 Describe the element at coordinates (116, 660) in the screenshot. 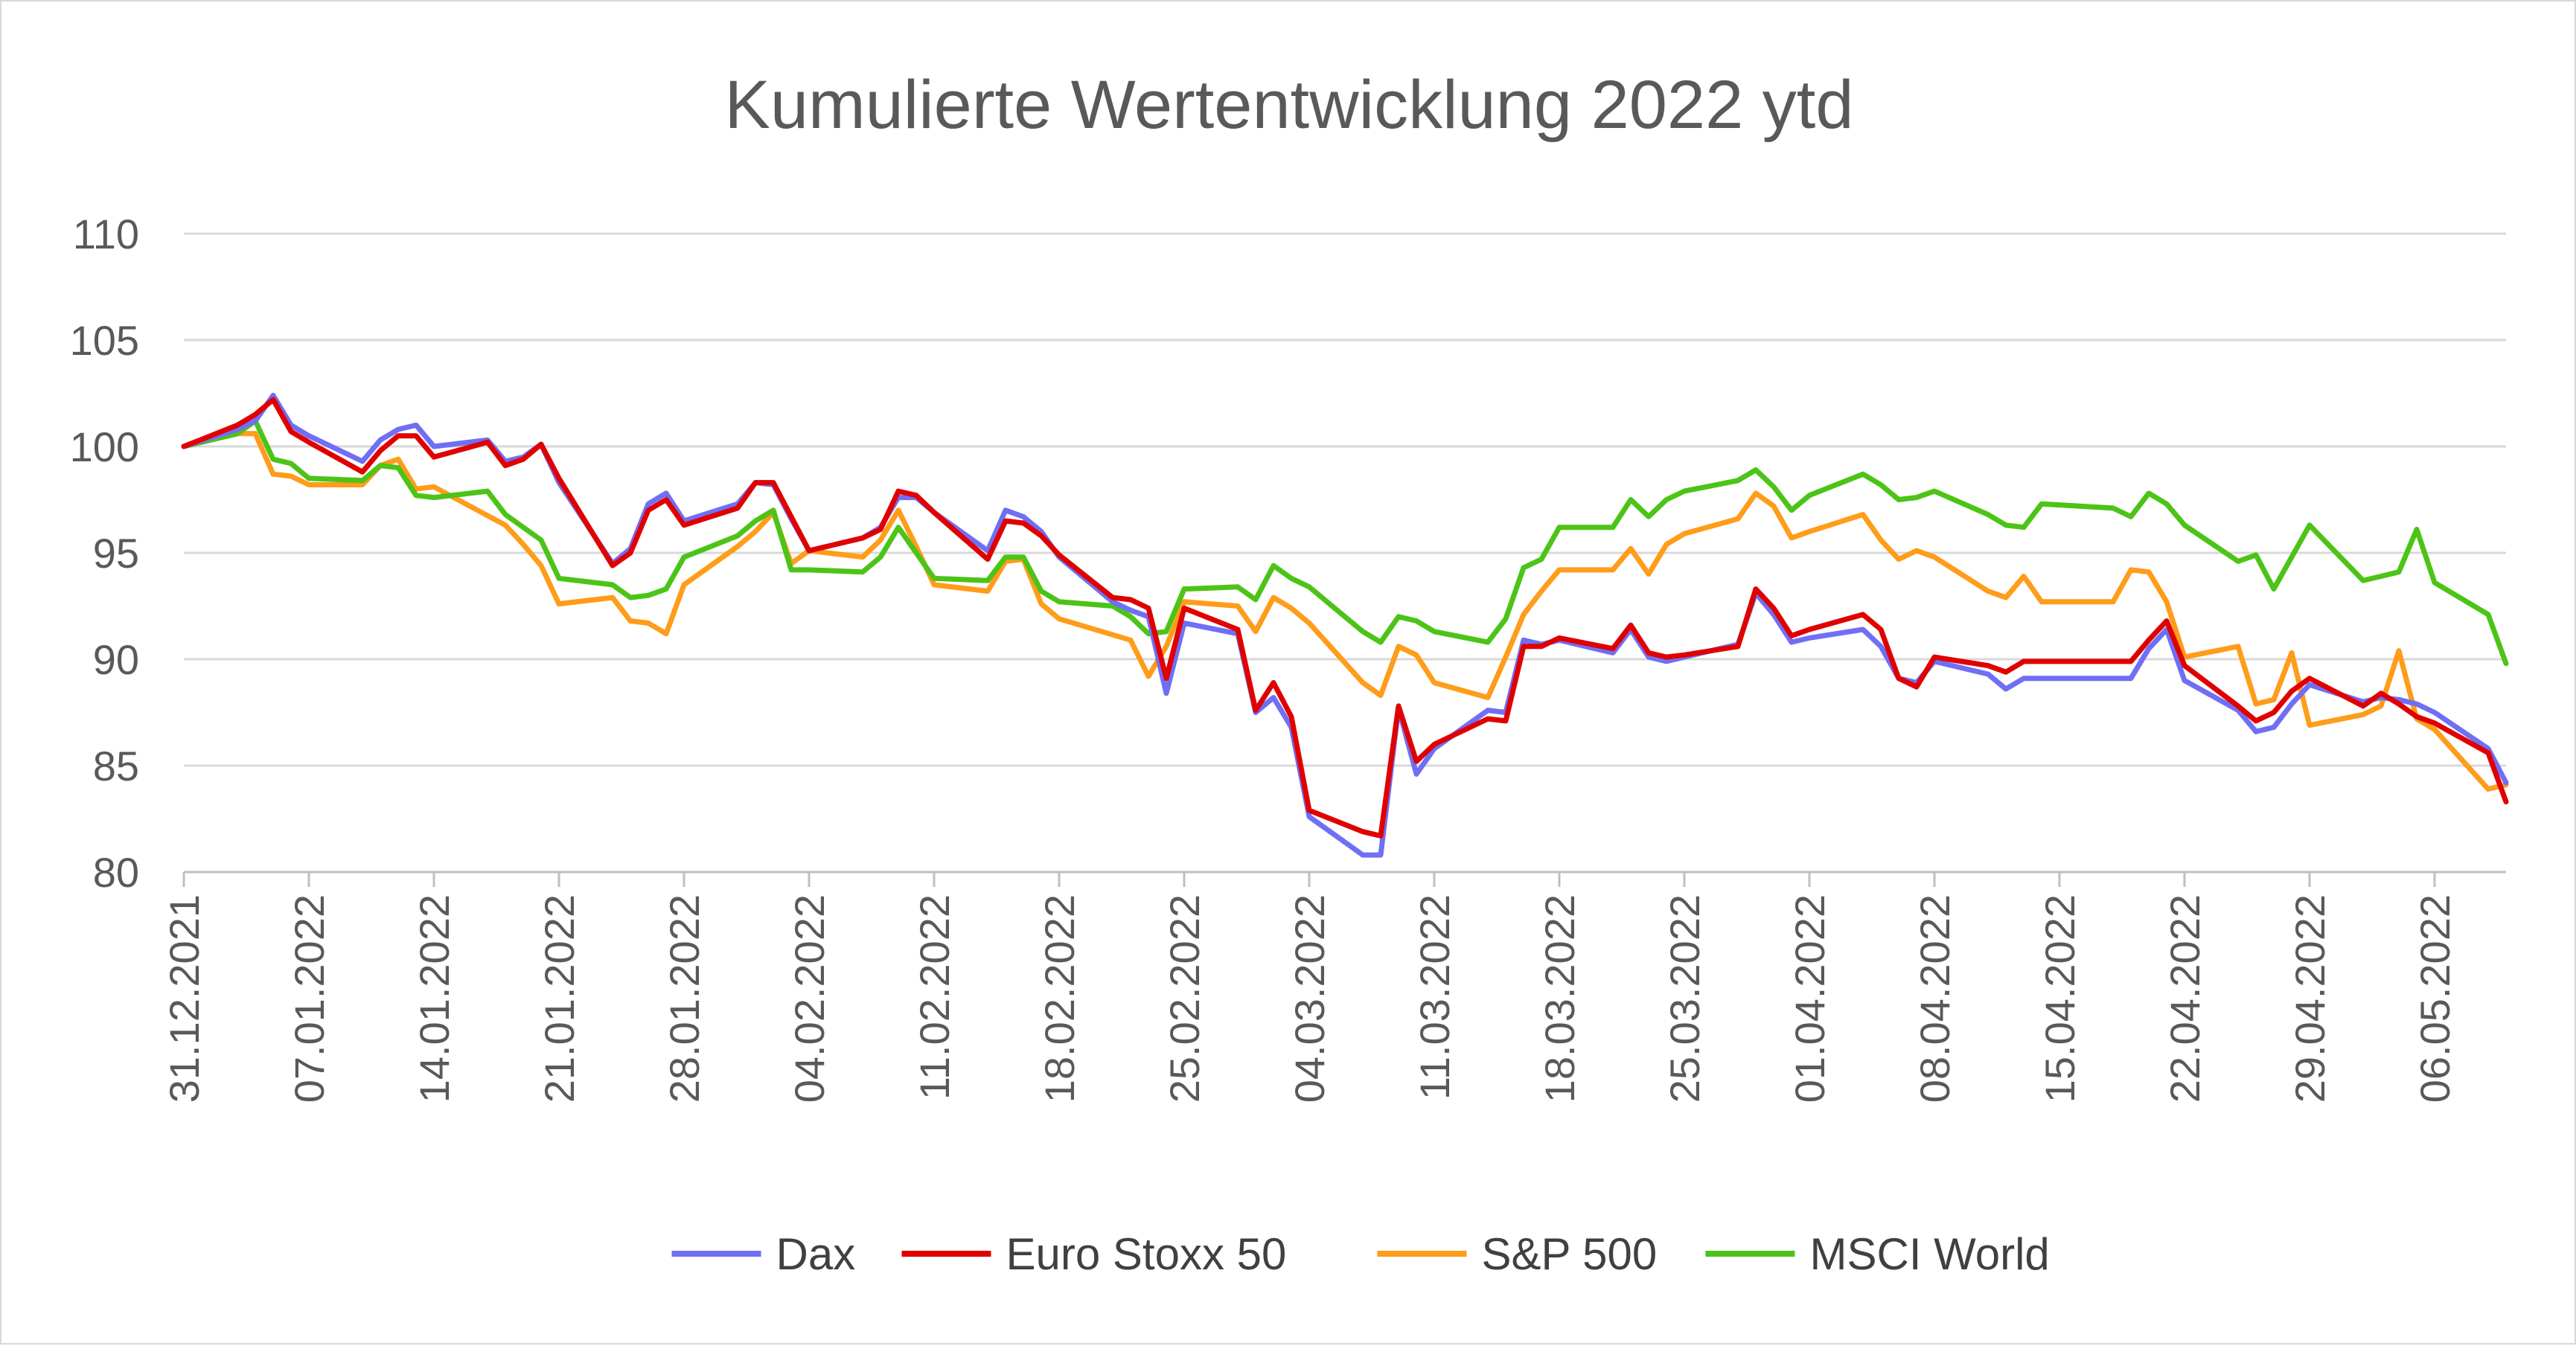

I see `y-tick-label: 90` at that location.